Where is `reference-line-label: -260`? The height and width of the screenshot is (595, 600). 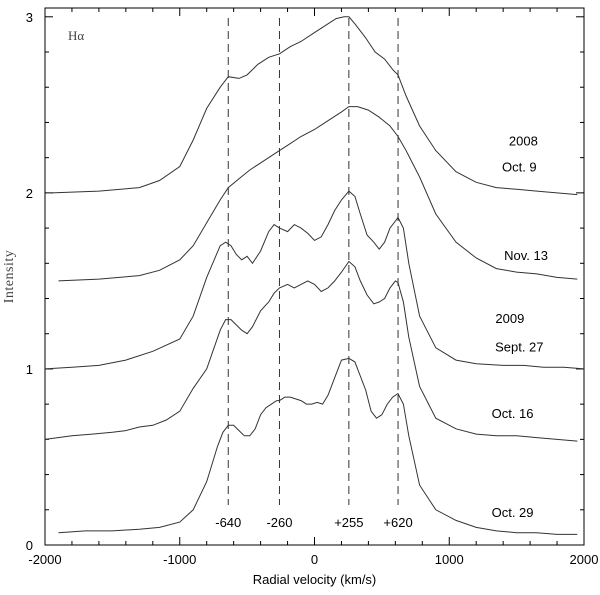
reference-line-label: -260 is located at coordinates (279, 522).